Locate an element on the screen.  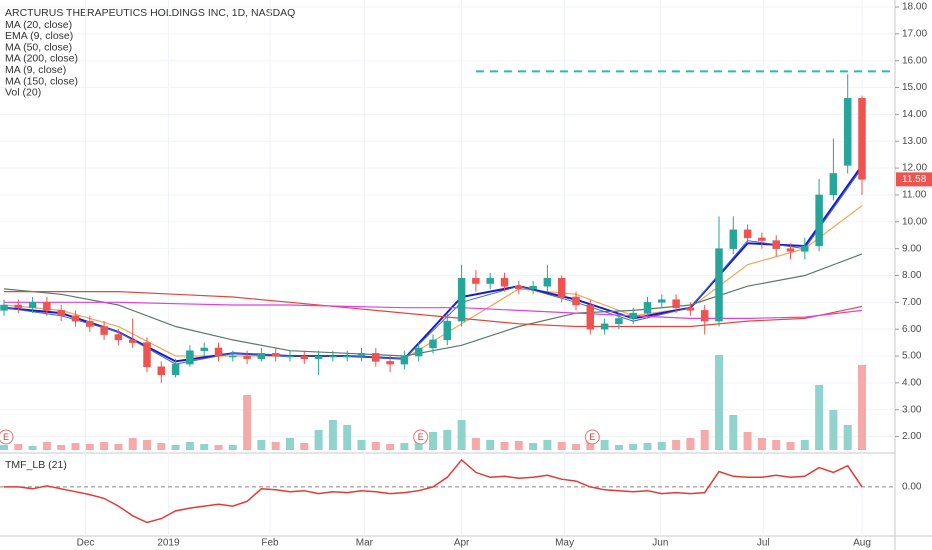
y-tick-label: 14.00 is located at coordinates (914, 114).